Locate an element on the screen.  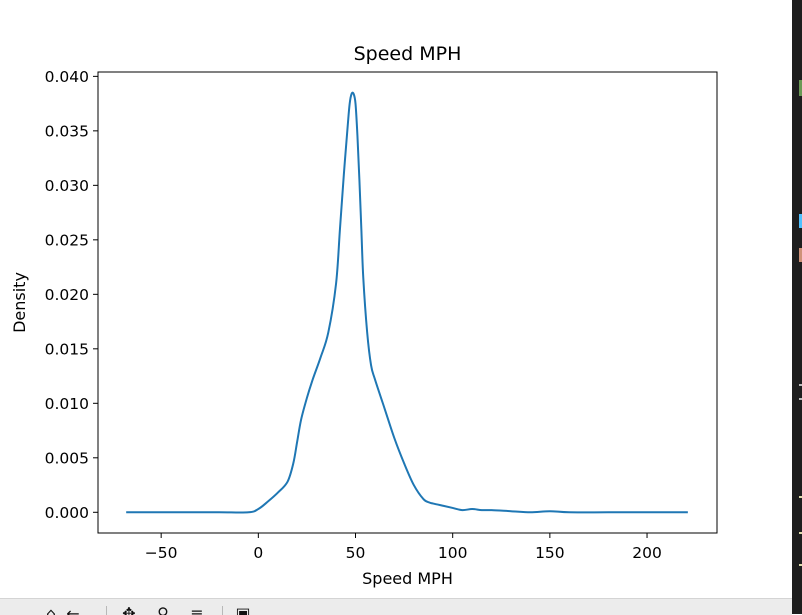
y-tick-label: 0.010 is located at coordinates (67, 404).